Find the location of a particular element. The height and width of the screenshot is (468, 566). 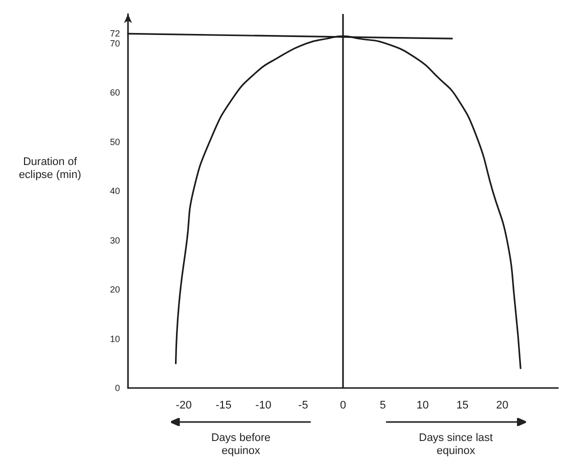

y-axis-title: Duration of eclipse (min) is located at coordinates (50, 169).